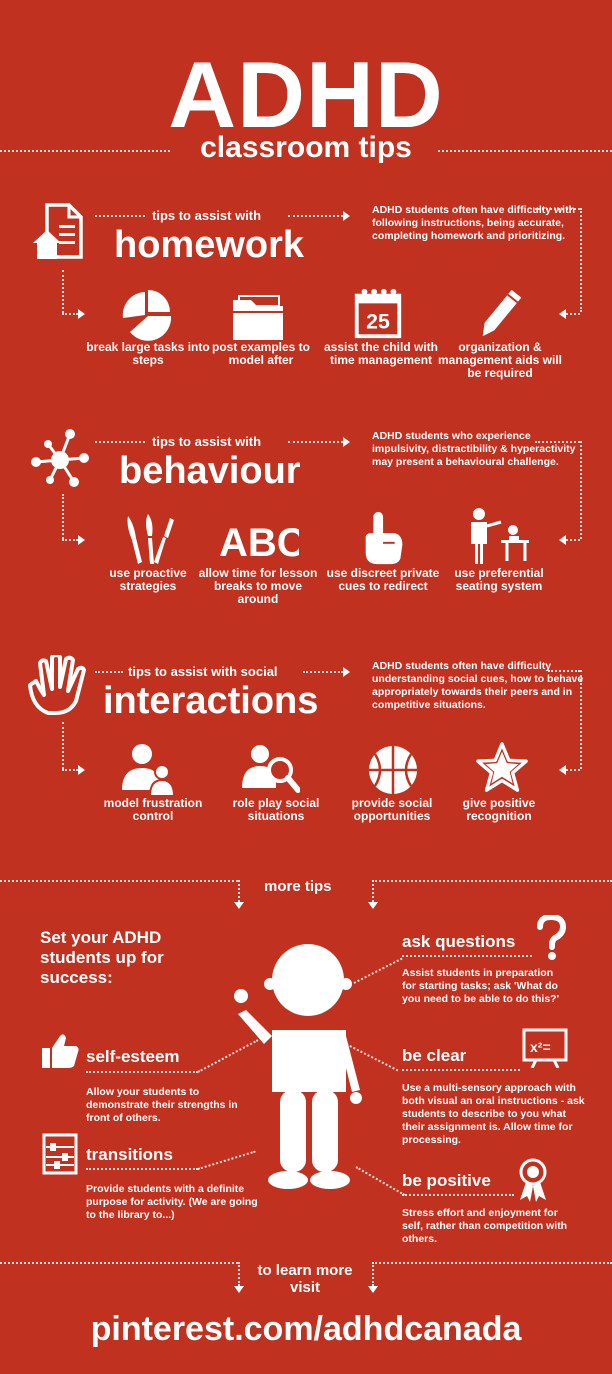 This screenshot has height=1374, width=612. What do you see at coordinates (305, 1279) in the screenshot?
I see `learn-more-label: to learn more visit` at bounding box center [305, 1279].